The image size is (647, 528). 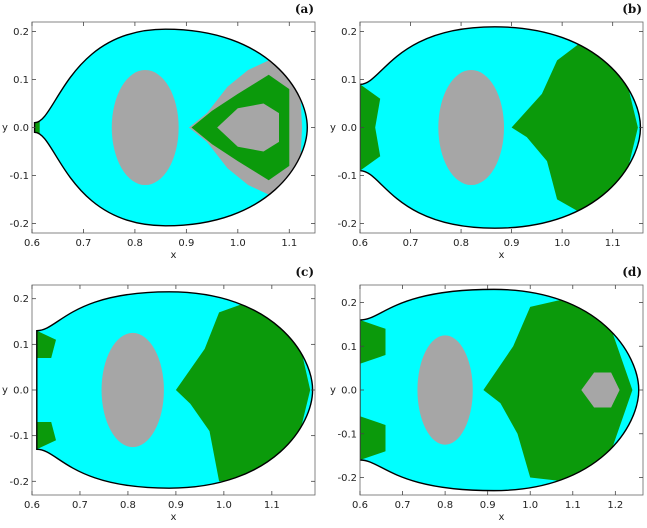 What do you see at coordinates (615, 505) in the screenshot?
I see `x-tick-label: 1.2` at bounding box center [615, 505].